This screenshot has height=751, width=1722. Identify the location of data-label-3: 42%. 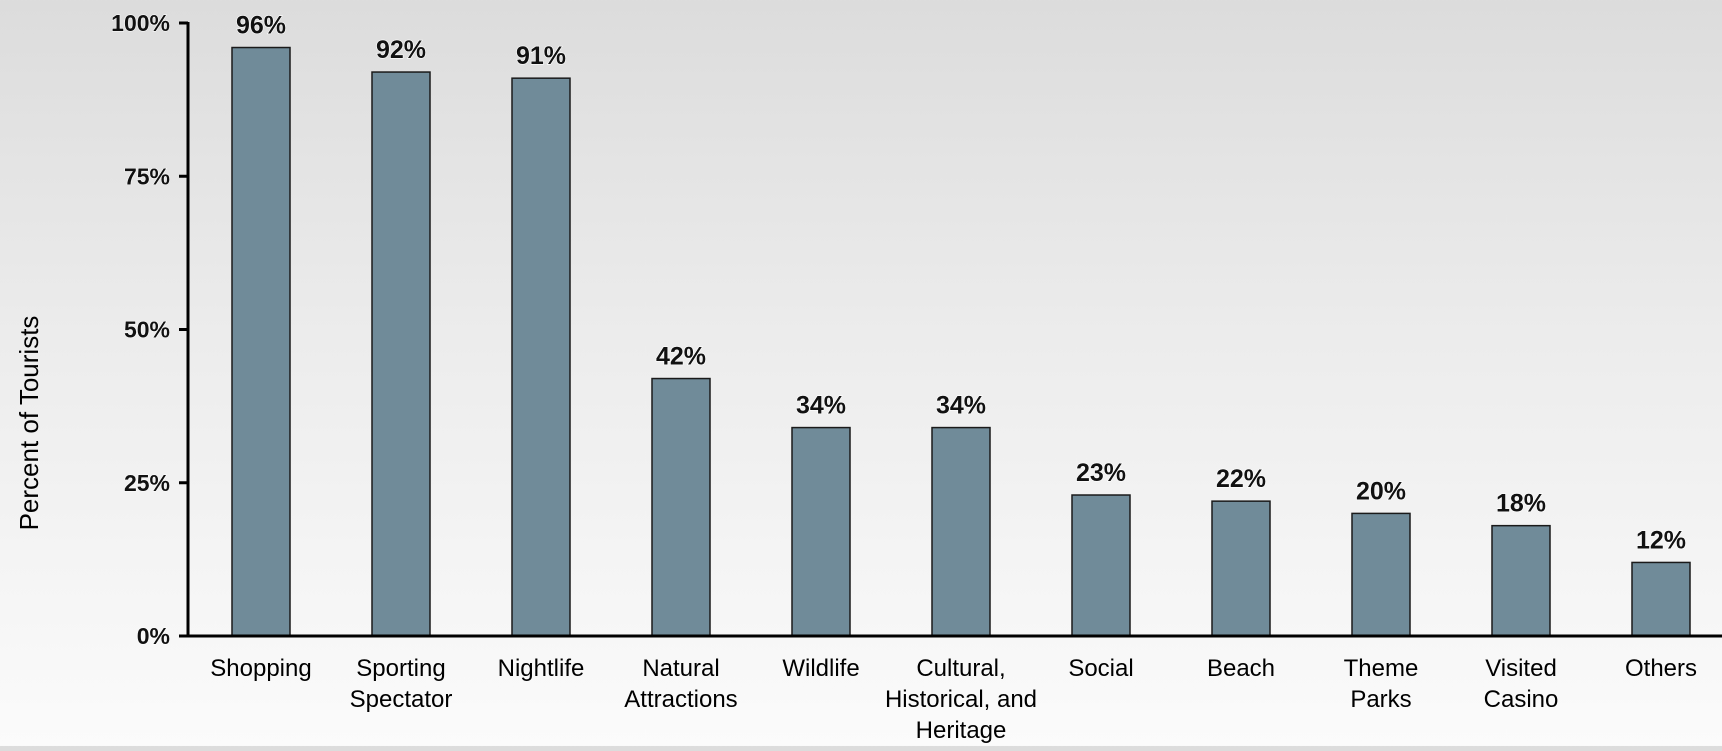
(681, 357).